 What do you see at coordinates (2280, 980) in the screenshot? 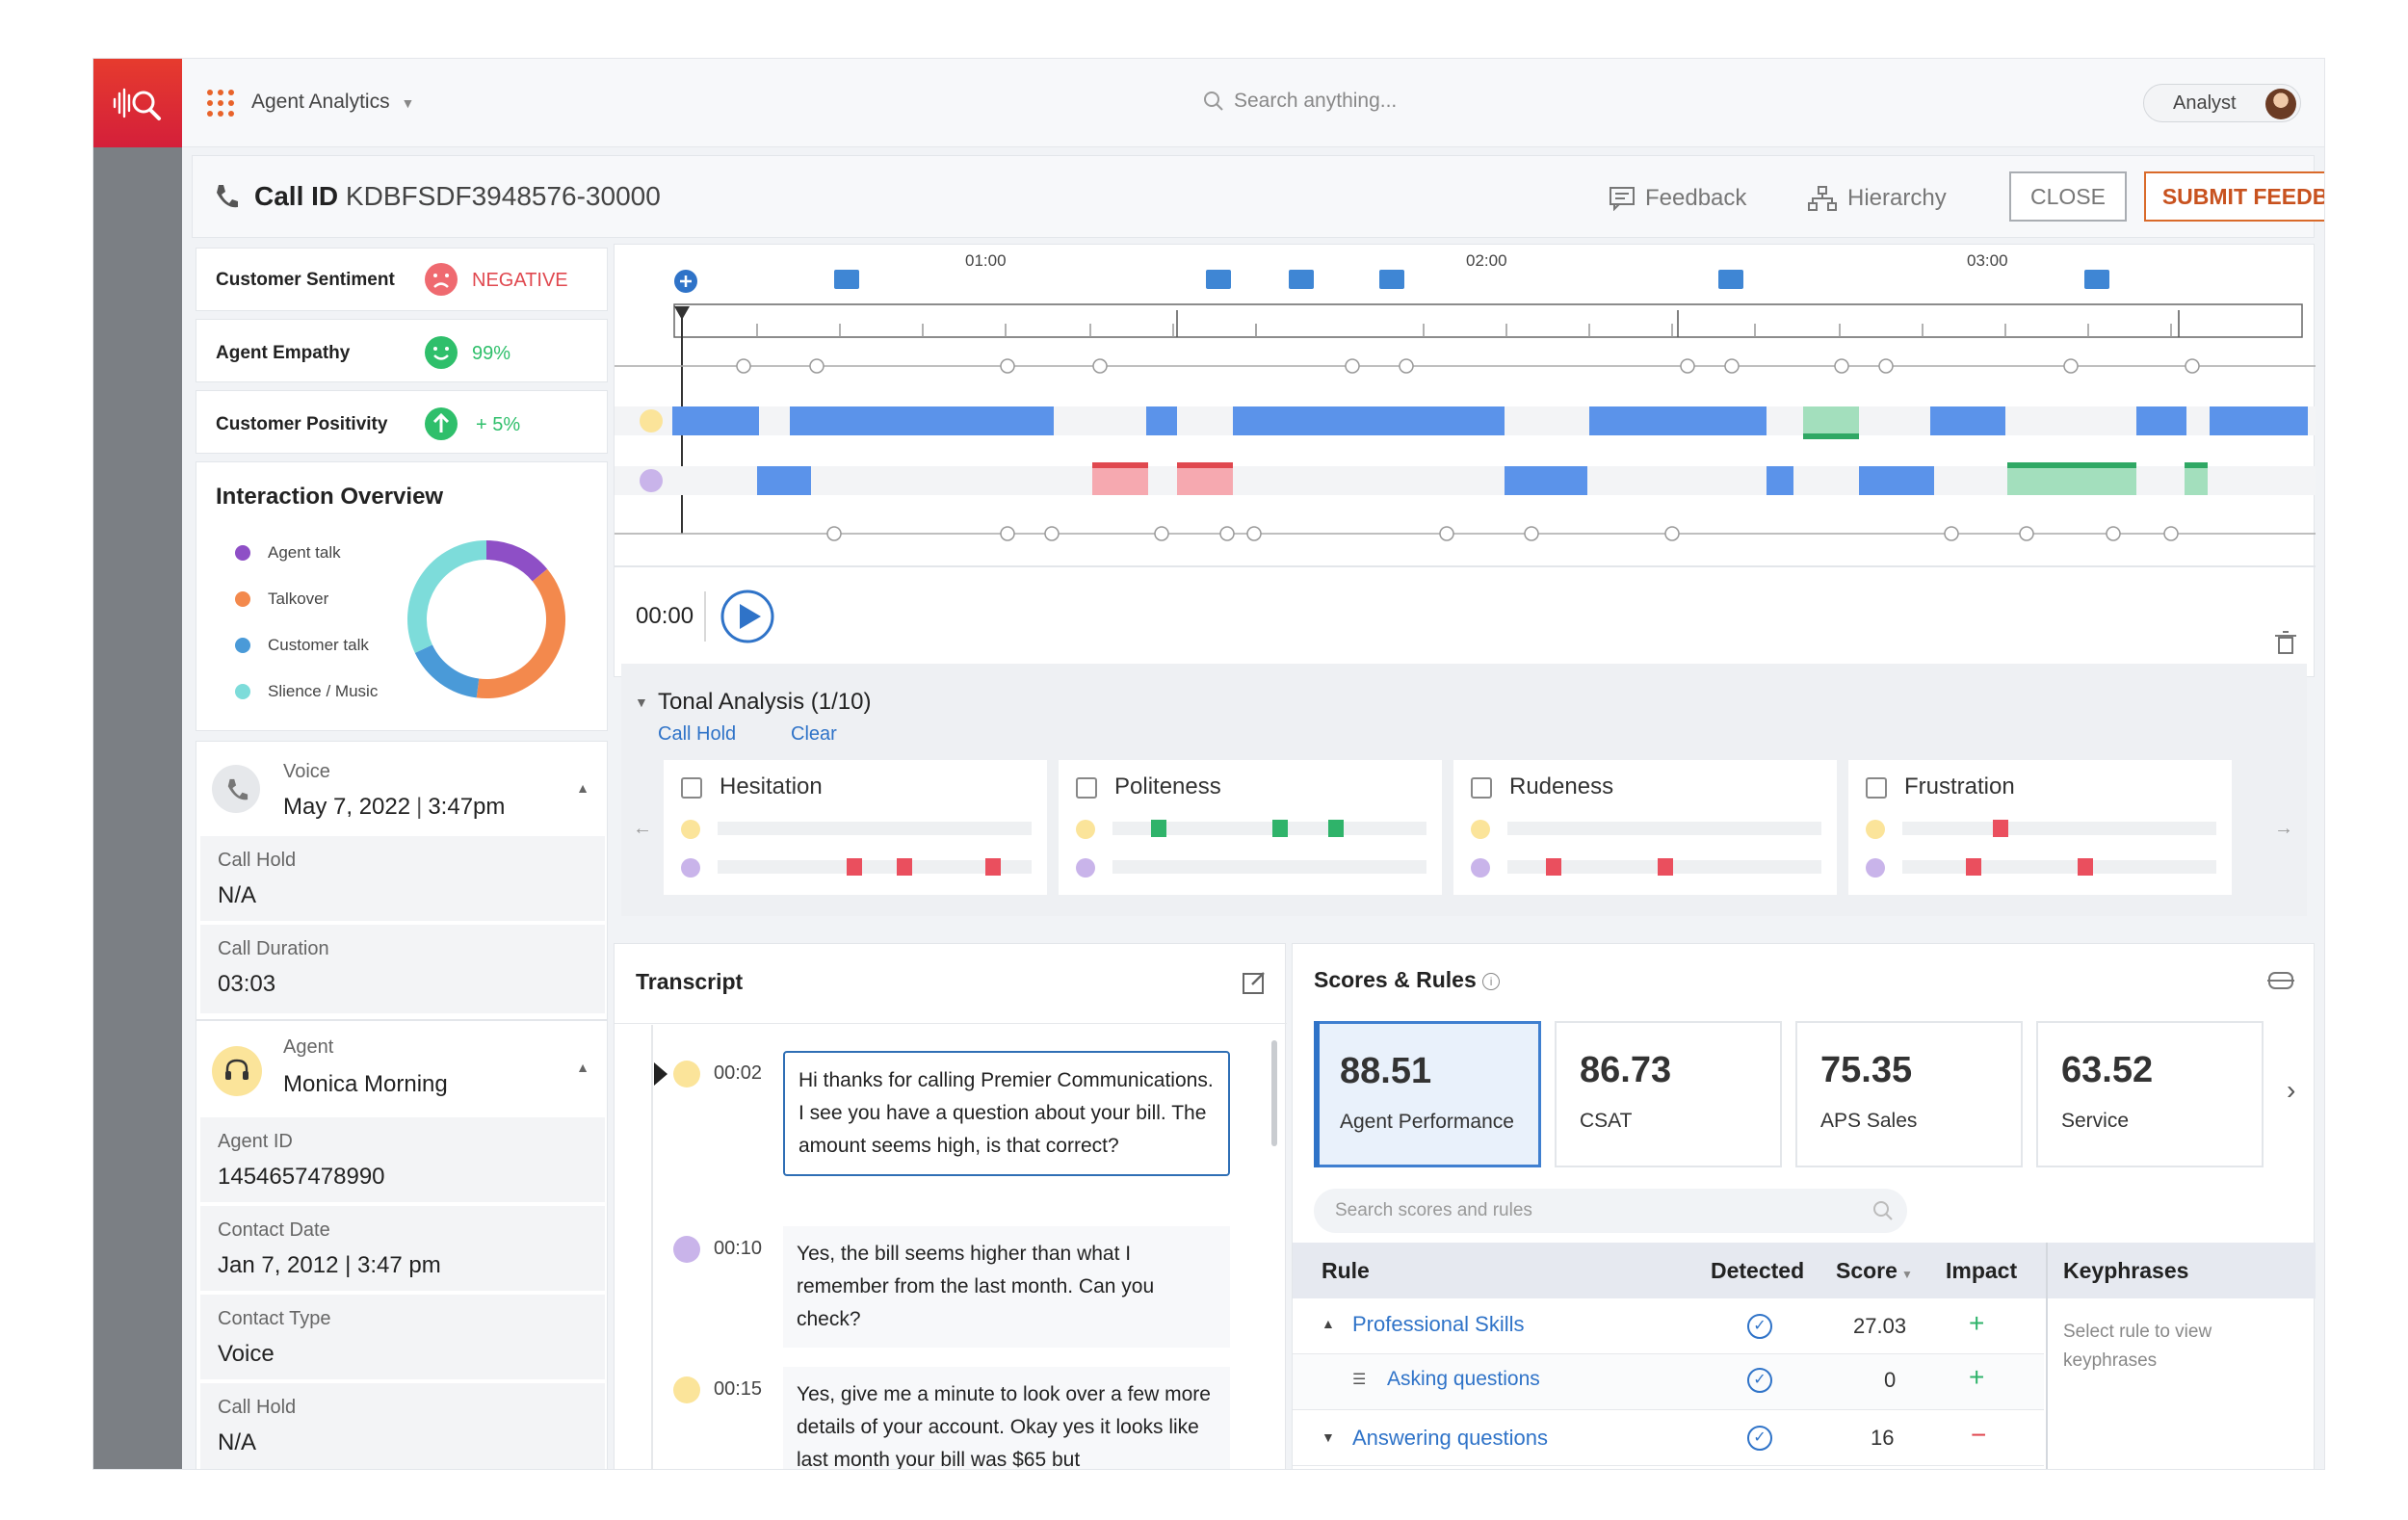
I see `settings-icon` at bounding box center [2280, 980].